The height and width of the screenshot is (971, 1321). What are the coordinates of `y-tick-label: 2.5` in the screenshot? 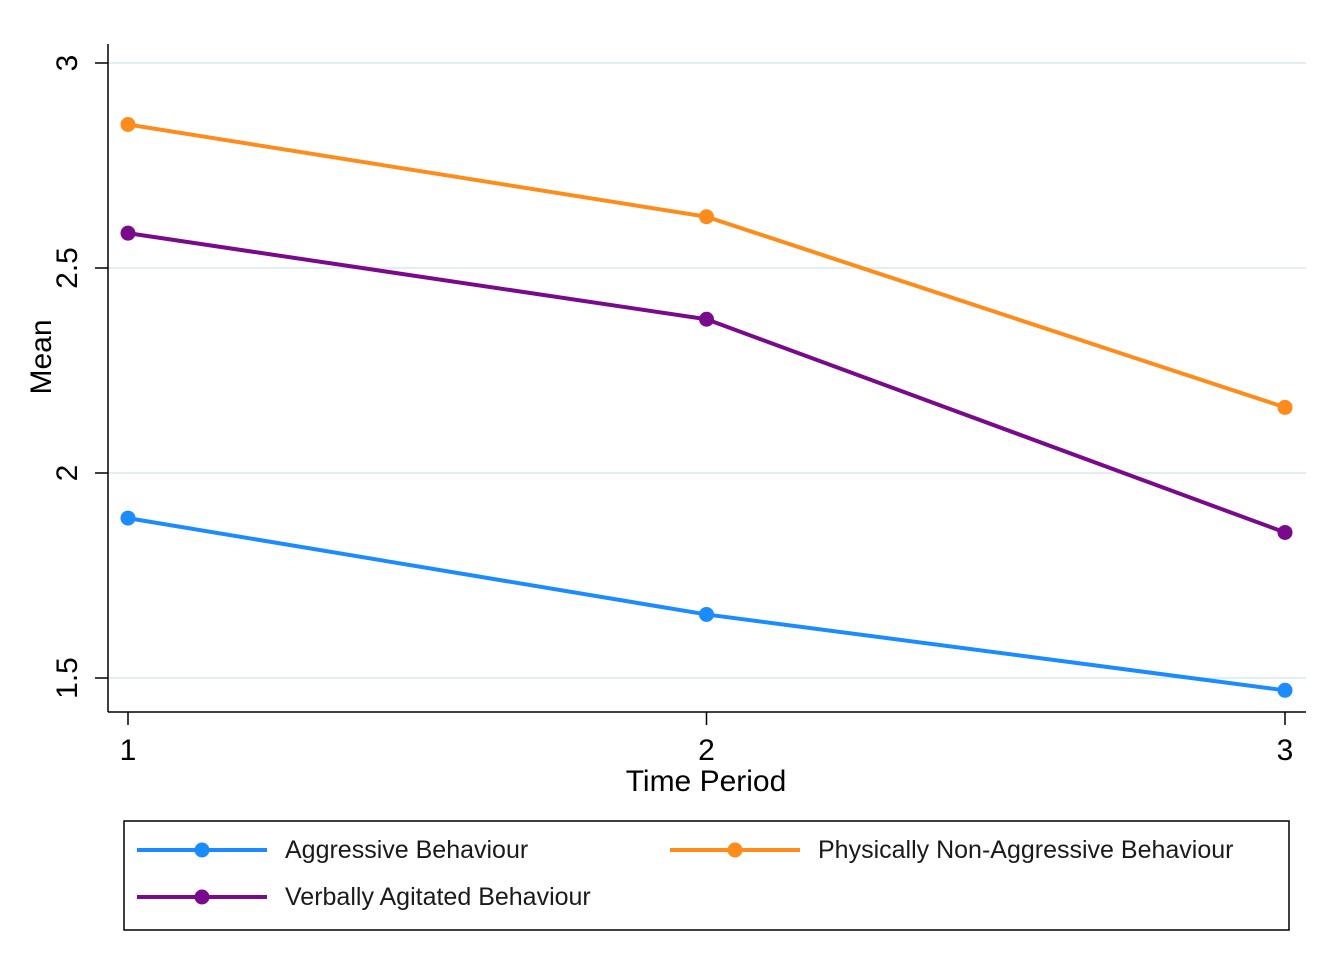 It's located at (67, 268).